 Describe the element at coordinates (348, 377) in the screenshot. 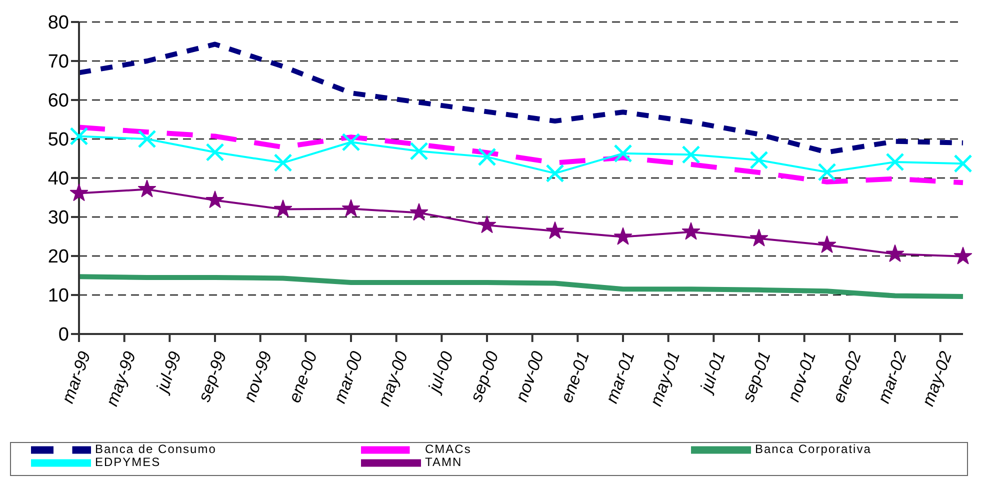

I see `x-tick-label: mar-00` at that location.